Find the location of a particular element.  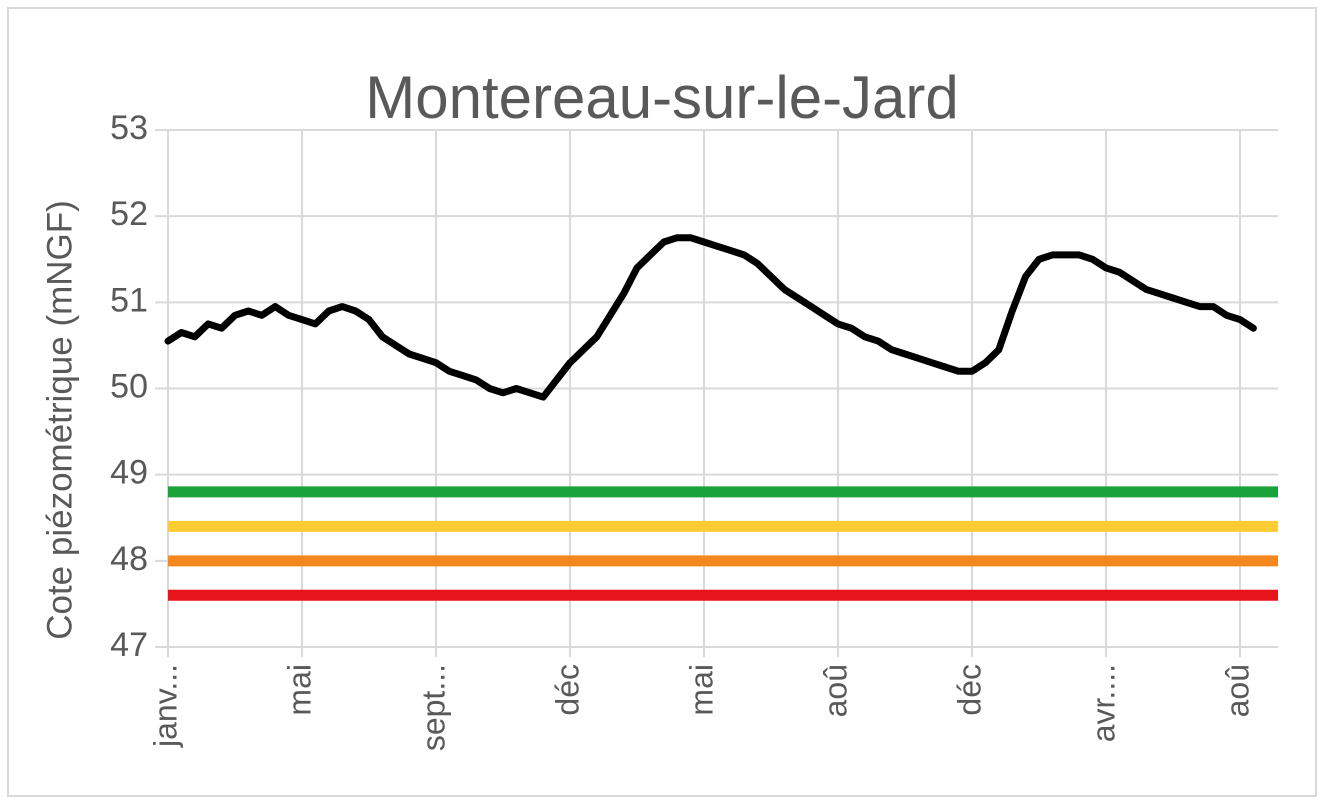

y-tick-label: 48 is located at coordinates (129, 559).